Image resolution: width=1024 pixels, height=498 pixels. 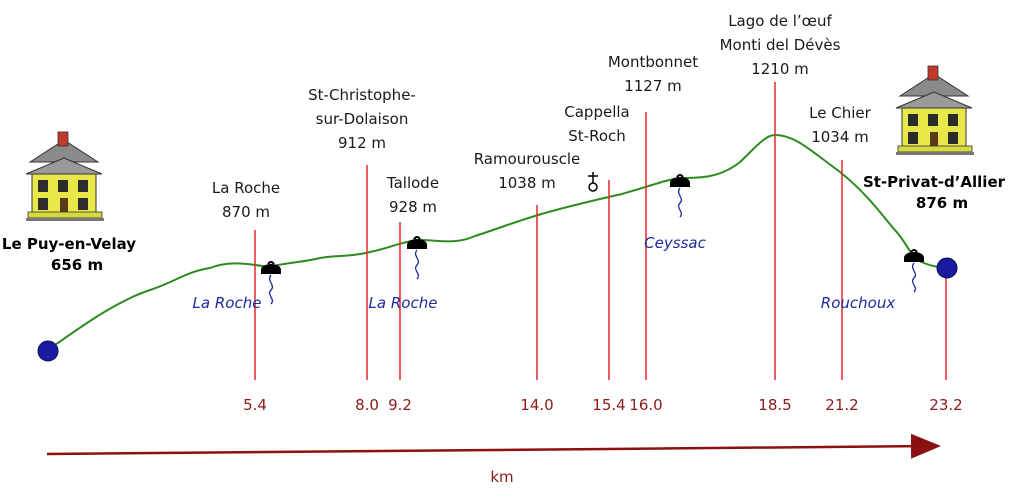 What do you see at coordinates (48, 351) in the screenshot?
I see `start-point-marker` at bounding box center [48, 351].